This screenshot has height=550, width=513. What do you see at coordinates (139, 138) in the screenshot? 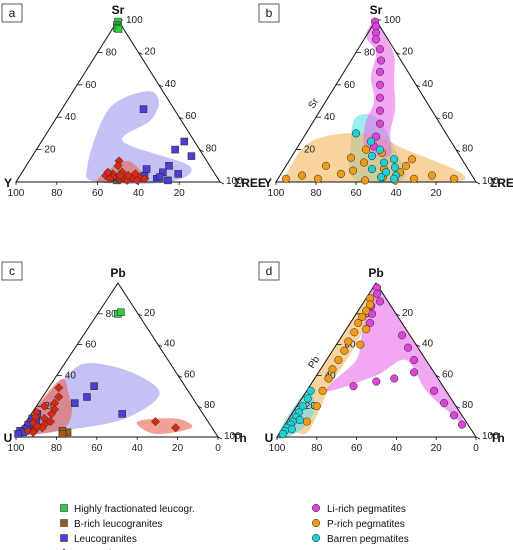
I see `field-area-leucogranites` at bounding box center [139, 138].